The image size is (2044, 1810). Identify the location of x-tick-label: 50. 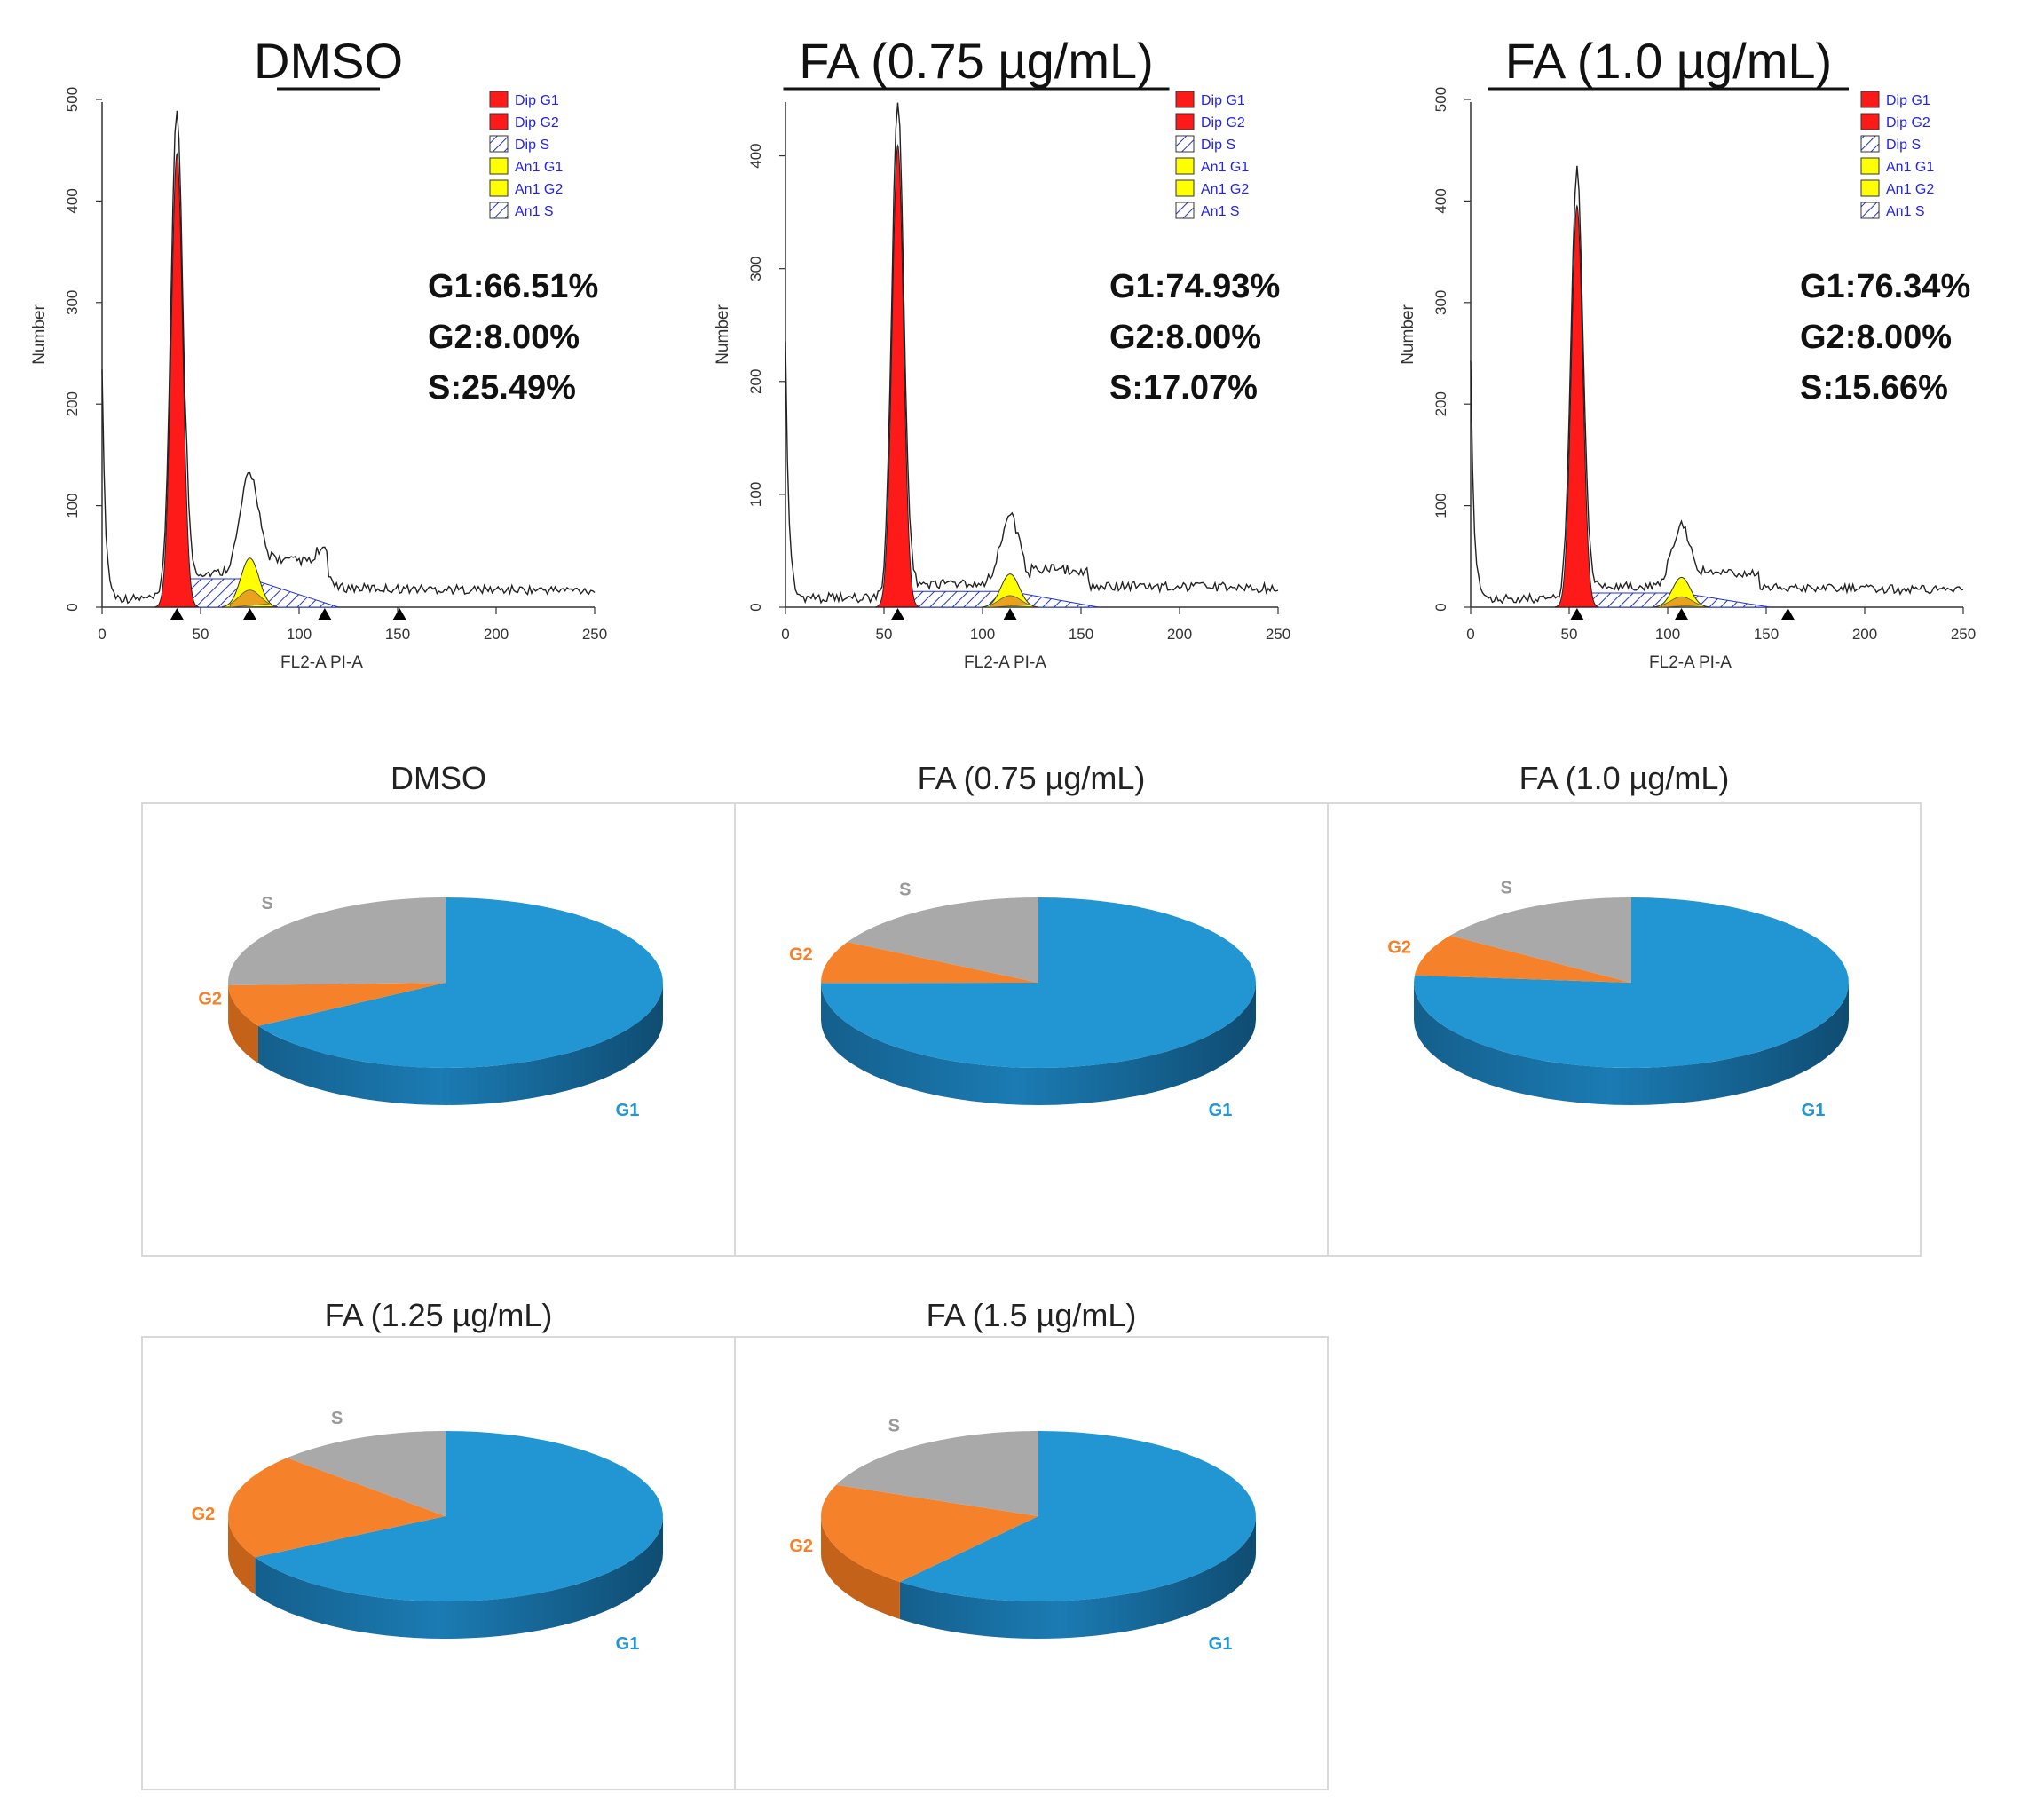
(1569, 635).